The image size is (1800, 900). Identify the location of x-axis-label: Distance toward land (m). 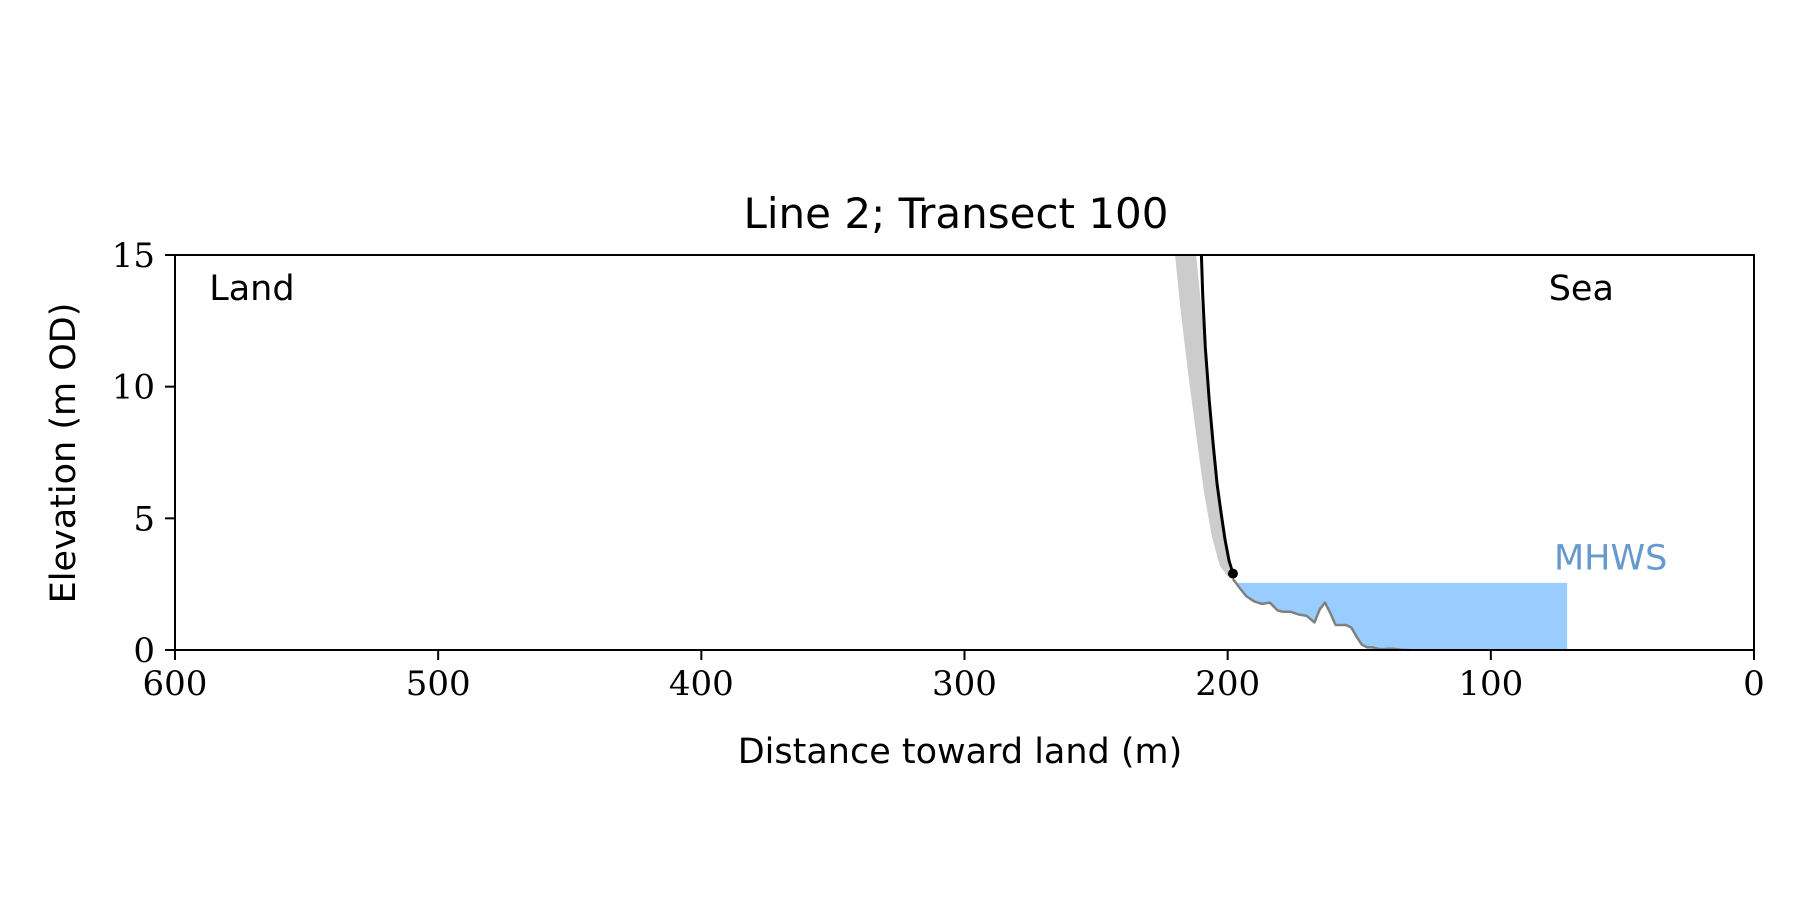
(960, 752).